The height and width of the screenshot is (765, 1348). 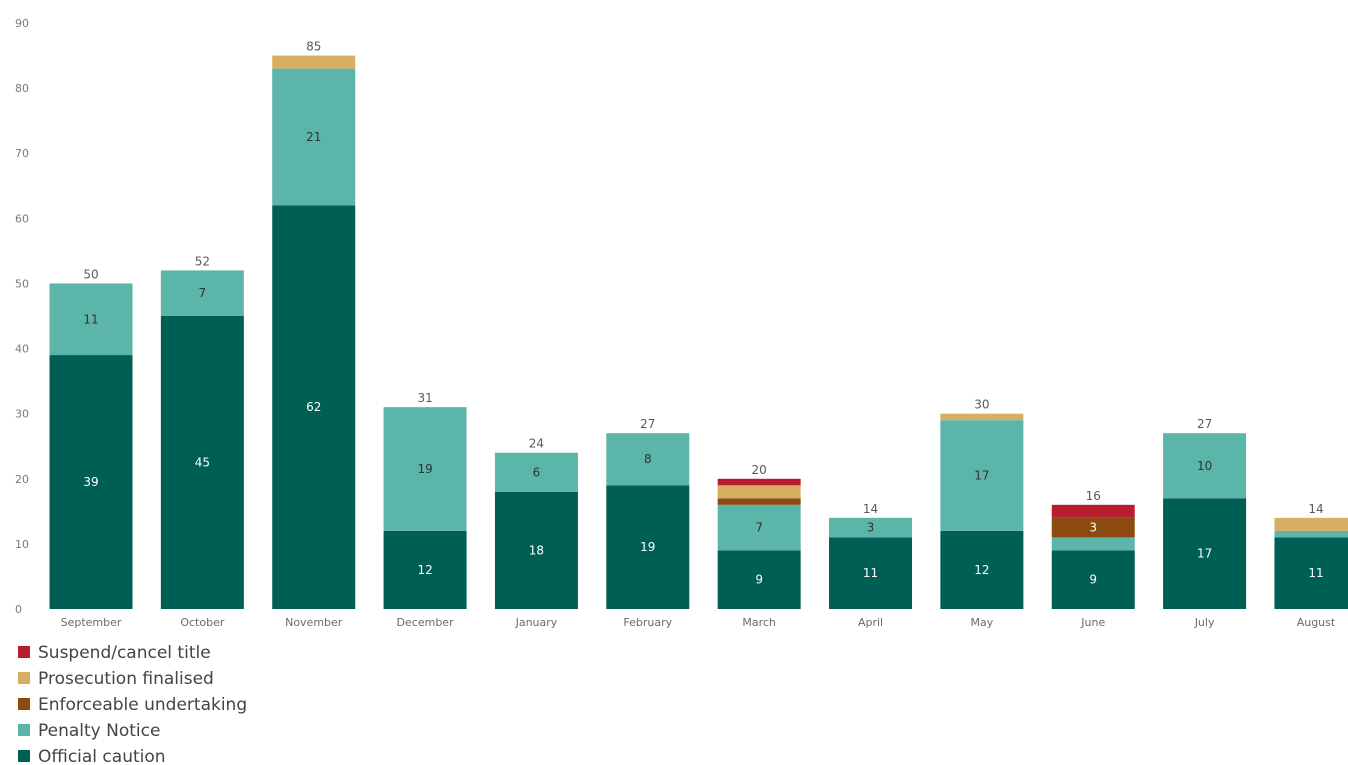 I want to click on segment-label: 17, so click(x=981, y=476).